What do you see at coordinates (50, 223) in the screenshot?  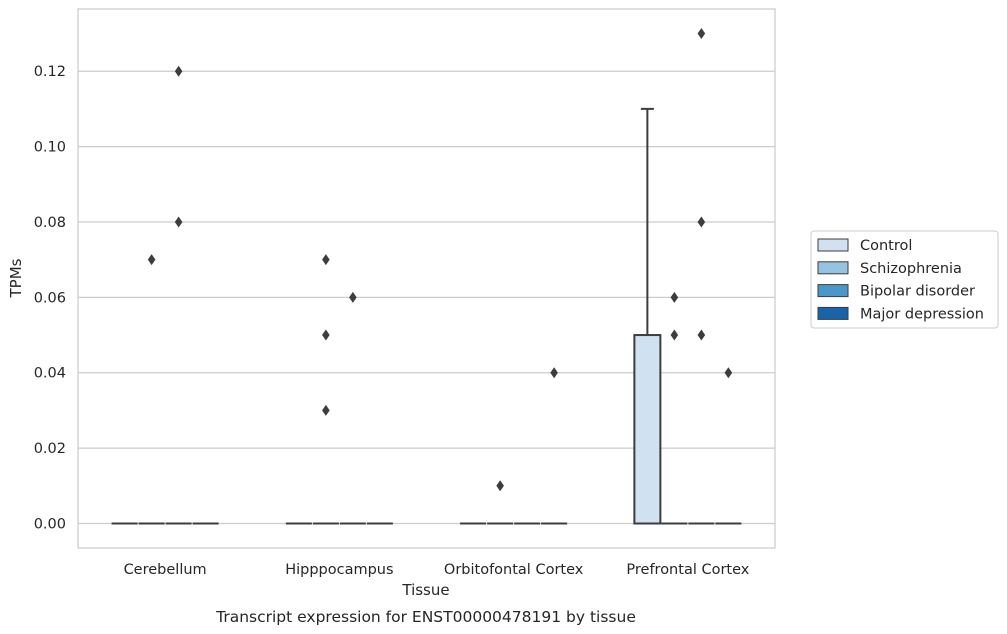 I see `y-tick-label: 0.08` at bounding box center [50, 223].